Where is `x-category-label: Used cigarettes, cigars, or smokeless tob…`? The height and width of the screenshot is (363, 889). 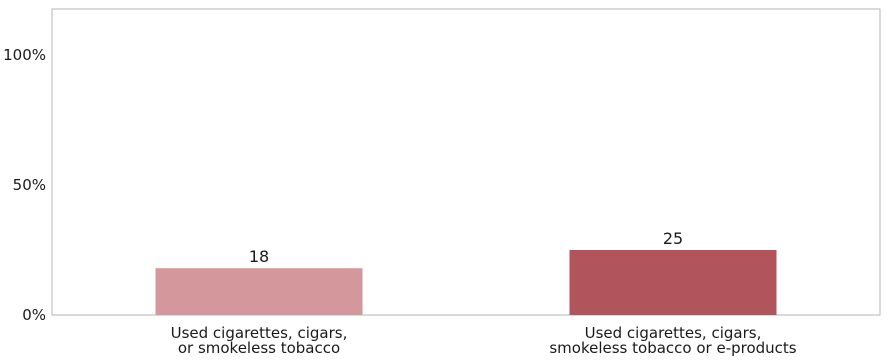 x-category-label: Used cigarettes, cigars, or smokeless tob… is located at coordinates (259, 340).